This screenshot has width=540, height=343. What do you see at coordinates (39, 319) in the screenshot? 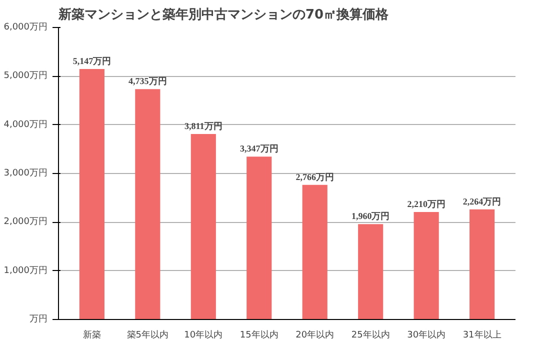
I see `y-tick-label: 万円` at bounding box center [39, 319].